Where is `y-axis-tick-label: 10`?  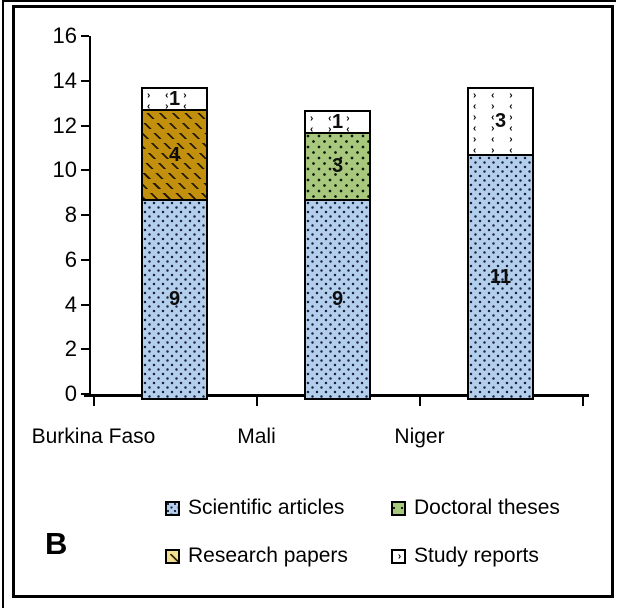 y-axis-tick-label: 10 is located at coordinates (64, 170).